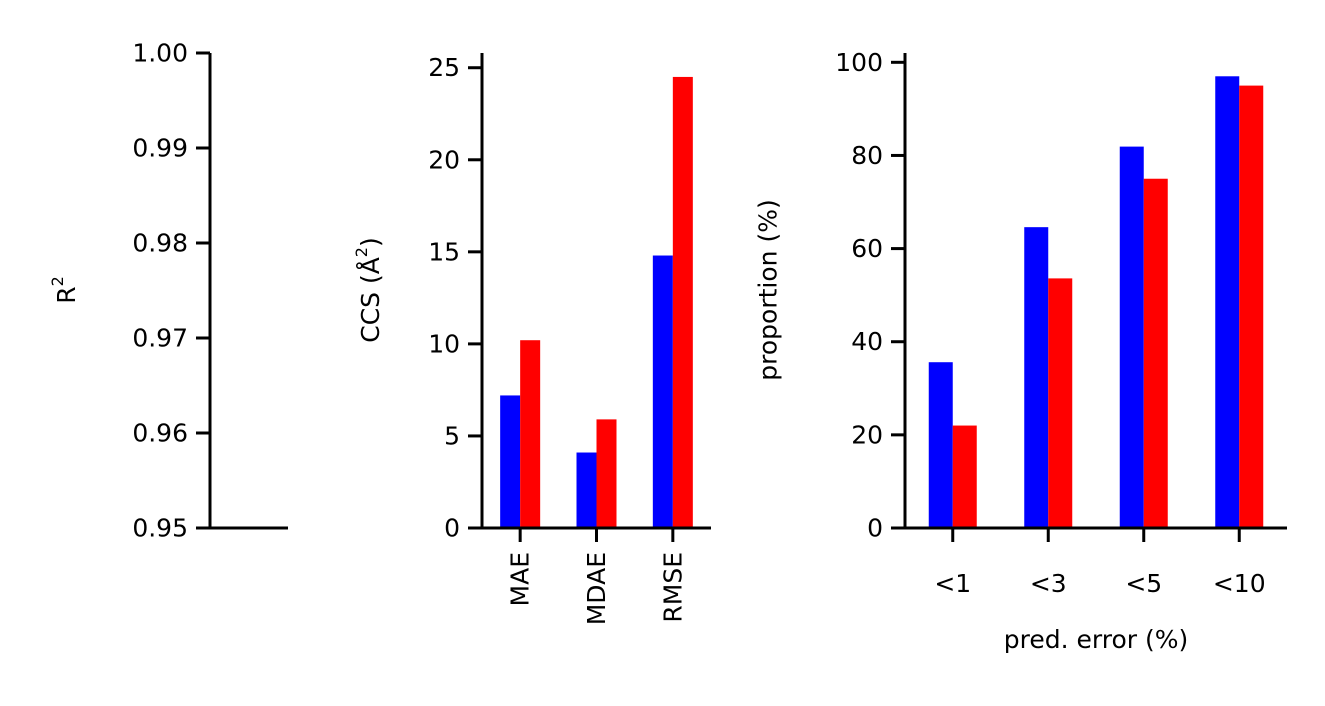  What do you see at coordinates (1143, 583) in the screenshot?
I see `proportion-xtick-label-2: <5` at bounding box center [1143, 583].